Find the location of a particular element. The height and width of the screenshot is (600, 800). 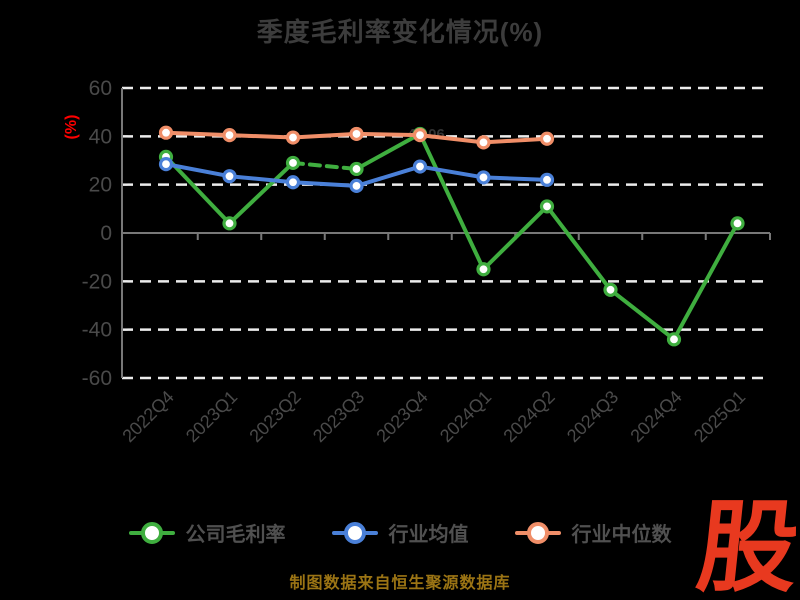

stock-logo: 股 is located at coordinates (746, 546).